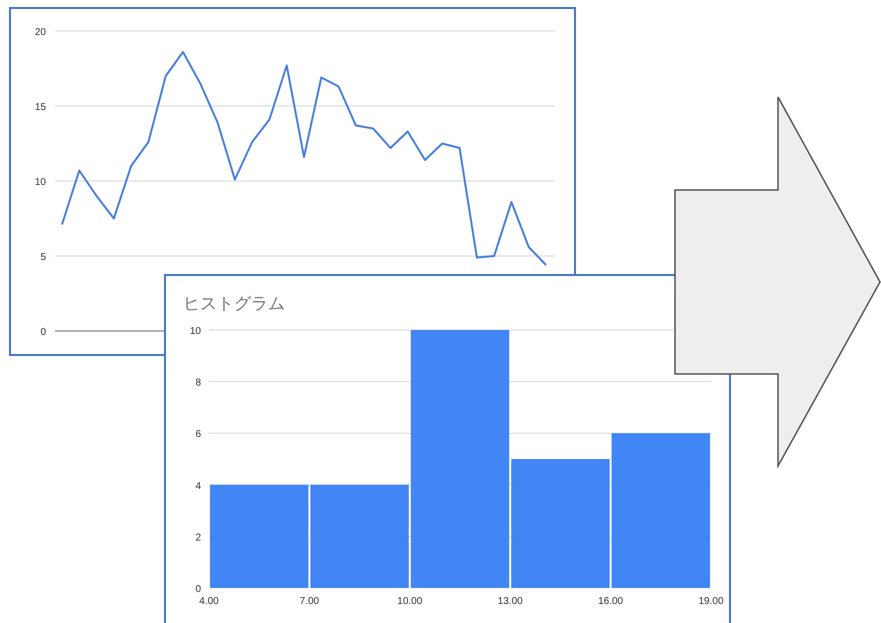  I want to click on y-tick-label: 6, so click(198, 434).